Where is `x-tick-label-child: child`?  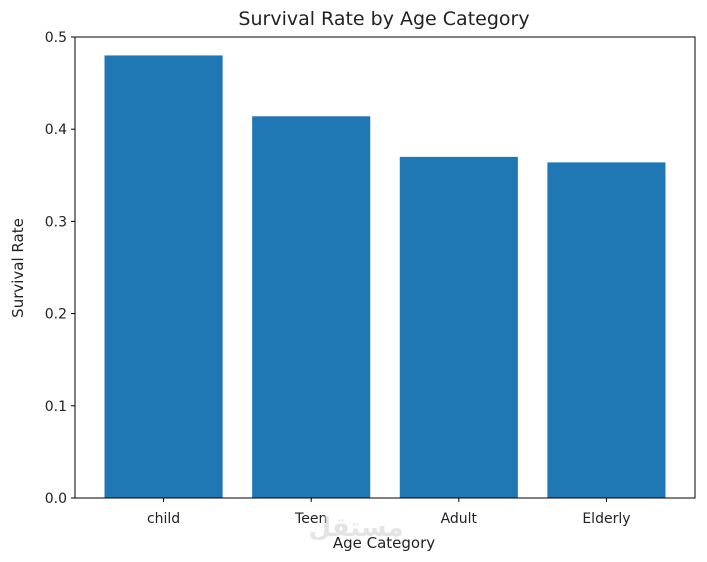
x-tick-label-child: child is located at coordinates (163, 519).